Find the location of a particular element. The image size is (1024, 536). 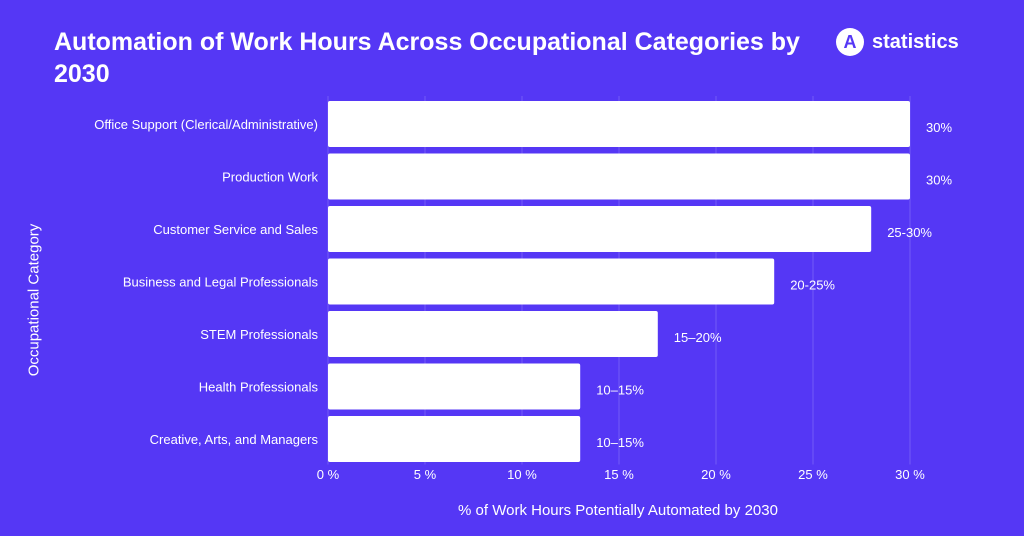

brand-name: statistics is located at coordinates (915, 41).